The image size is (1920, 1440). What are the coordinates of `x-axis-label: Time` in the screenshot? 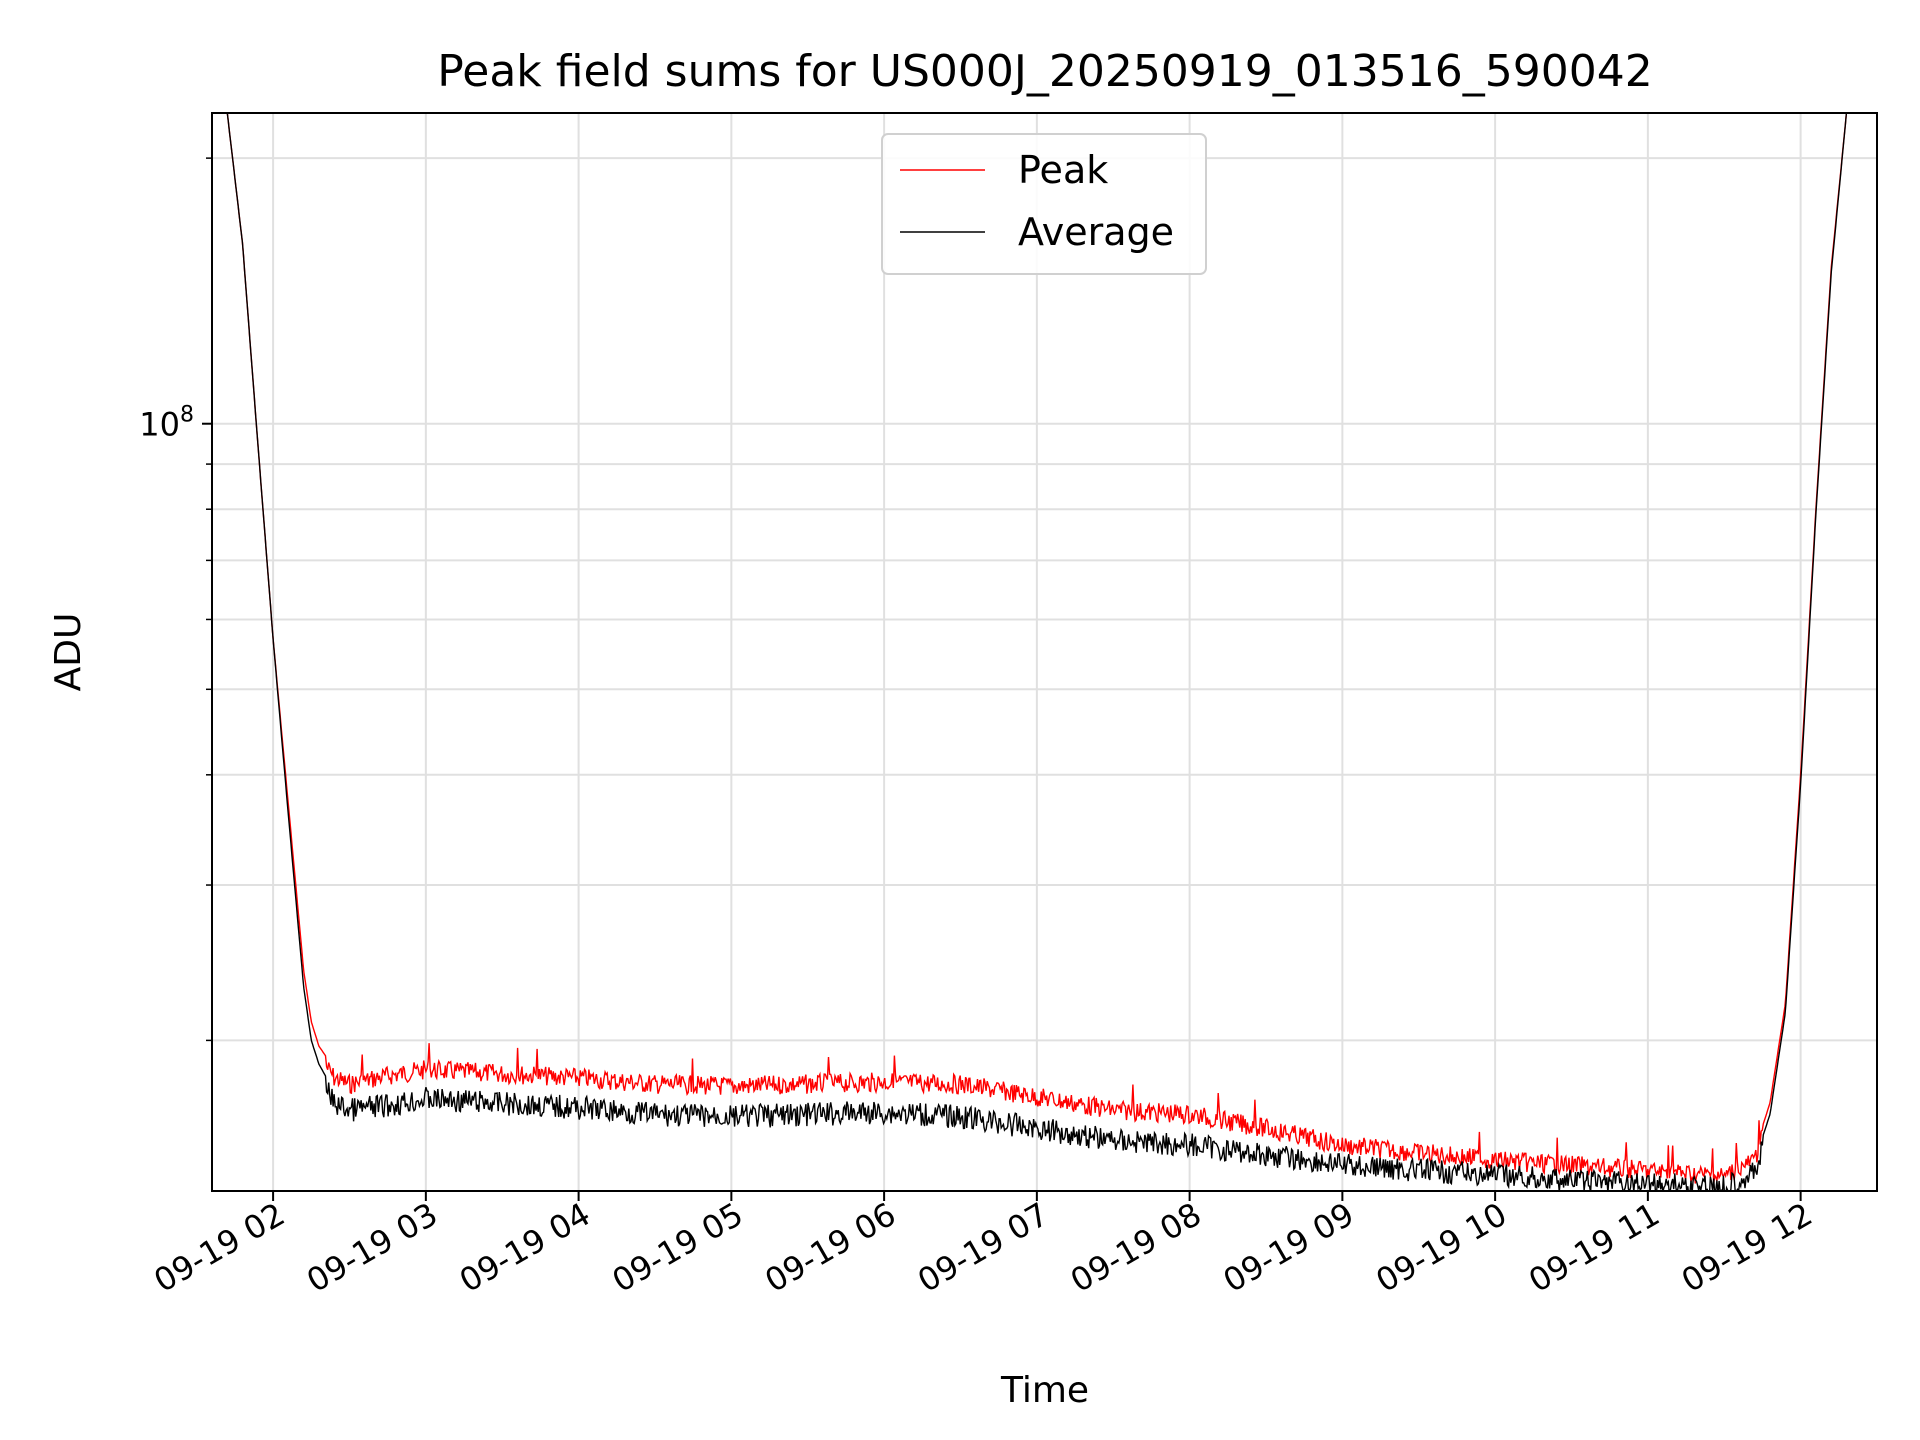 It's located at (1044, 1390).